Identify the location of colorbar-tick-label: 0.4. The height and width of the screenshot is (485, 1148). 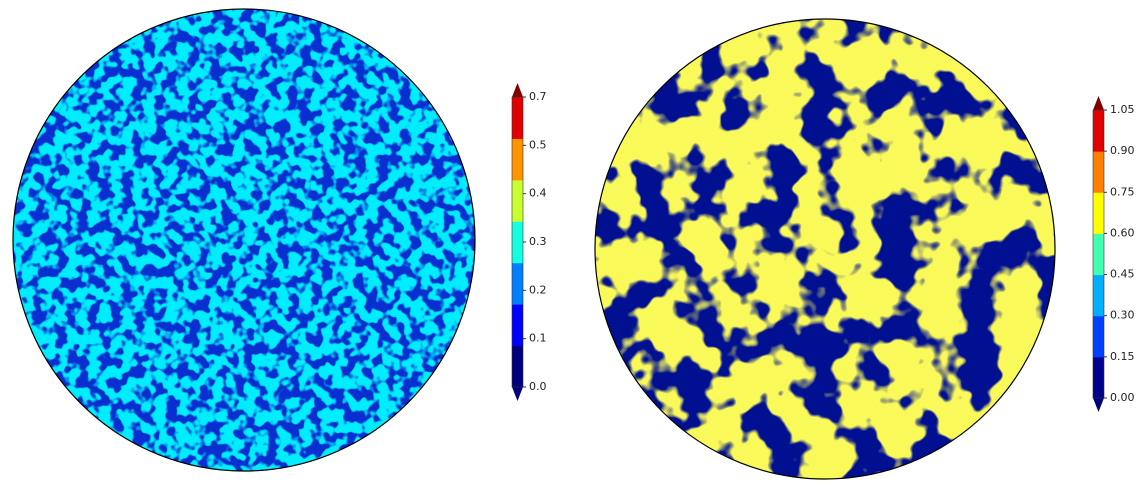
(538, 193).